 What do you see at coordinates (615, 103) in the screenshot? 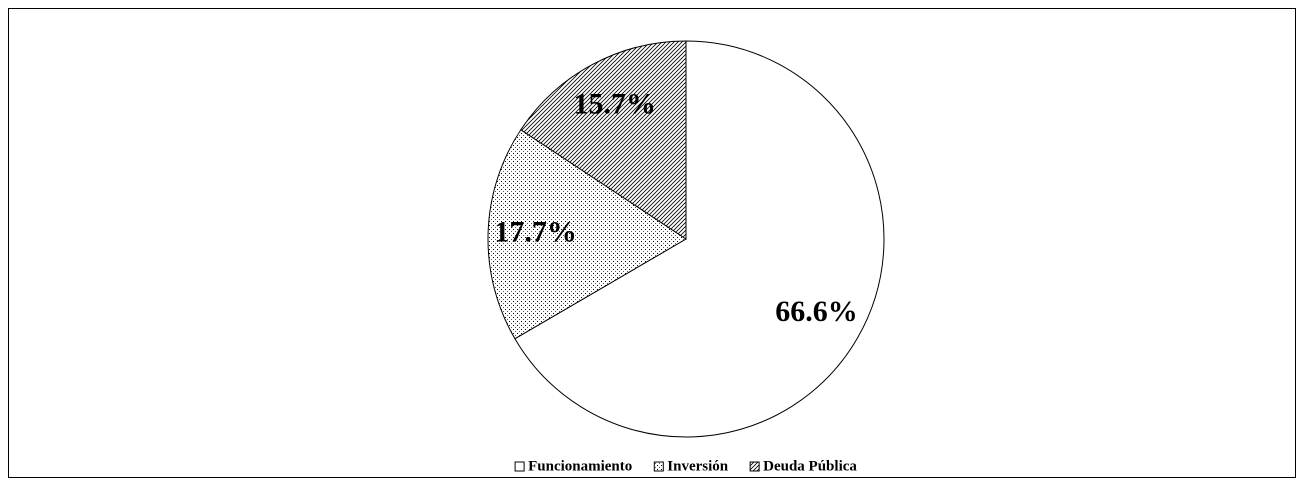
I see `data-label: 15.7%` at bounding box center [615, 103].